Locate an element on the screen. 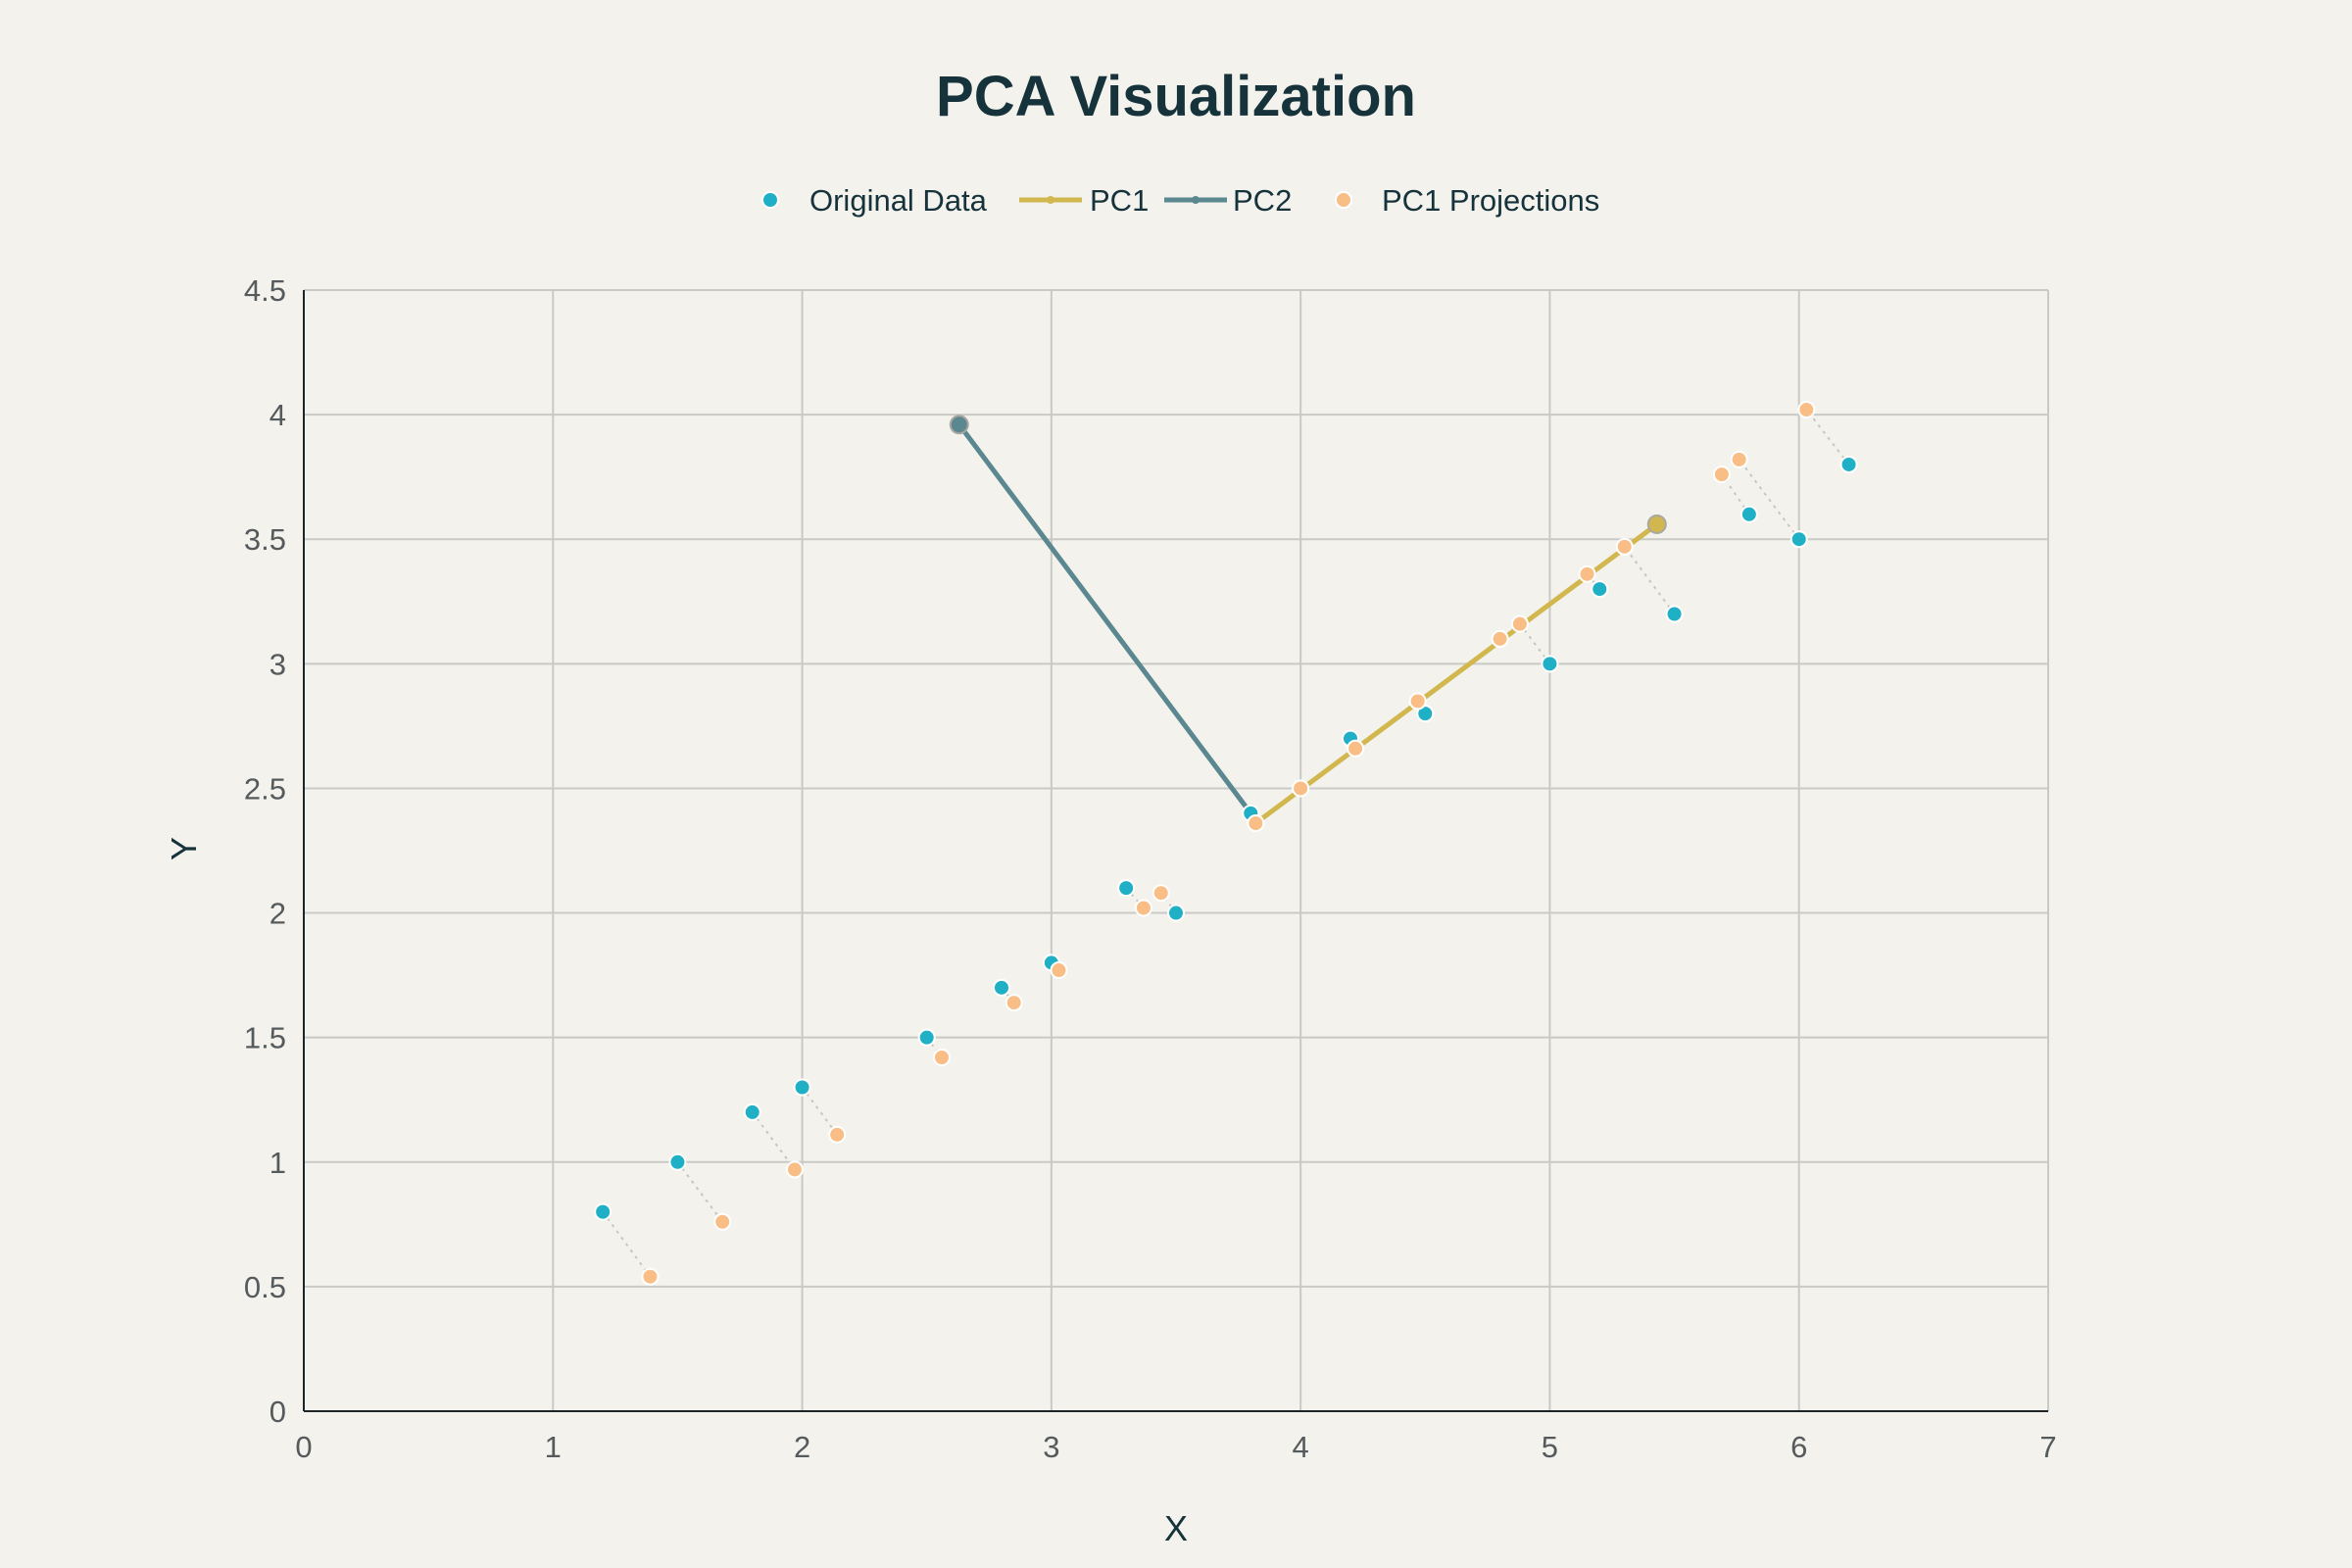  y-tick-label: 3.5 is located at coordinates (265, 539).